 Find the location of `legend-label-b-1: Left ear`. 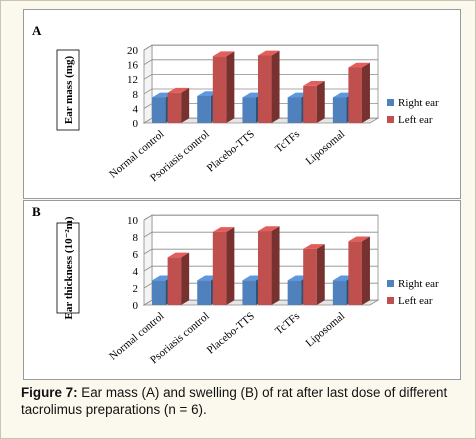

legend-label-b-1: Left ear is located at coordinates (415, 301).